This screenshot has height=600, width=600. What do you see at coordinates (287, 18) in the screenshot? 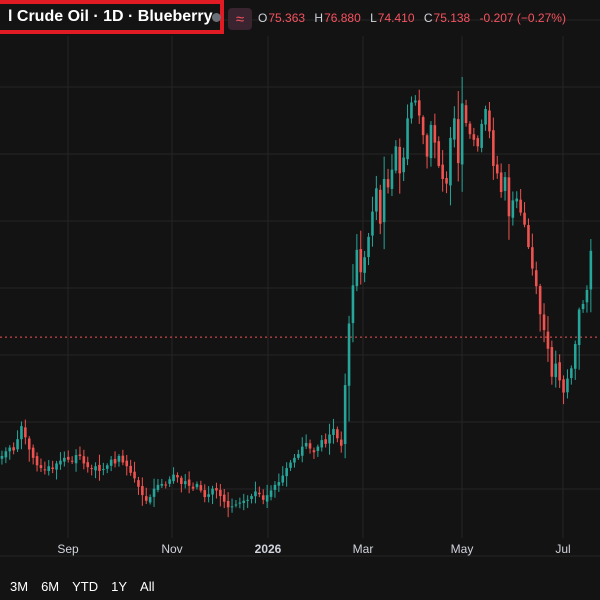
I see `open-value: 75.363` at bounding box center [287, 18].